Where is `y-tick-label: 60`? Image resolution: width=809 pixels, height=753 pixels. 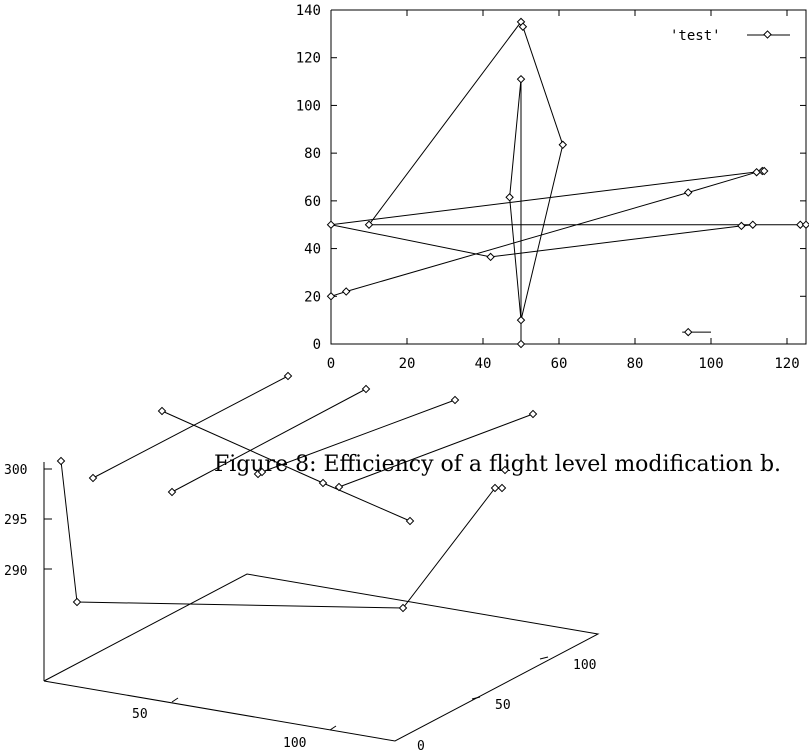
y-tick-label: 60 is located at coordinates (312, 202).